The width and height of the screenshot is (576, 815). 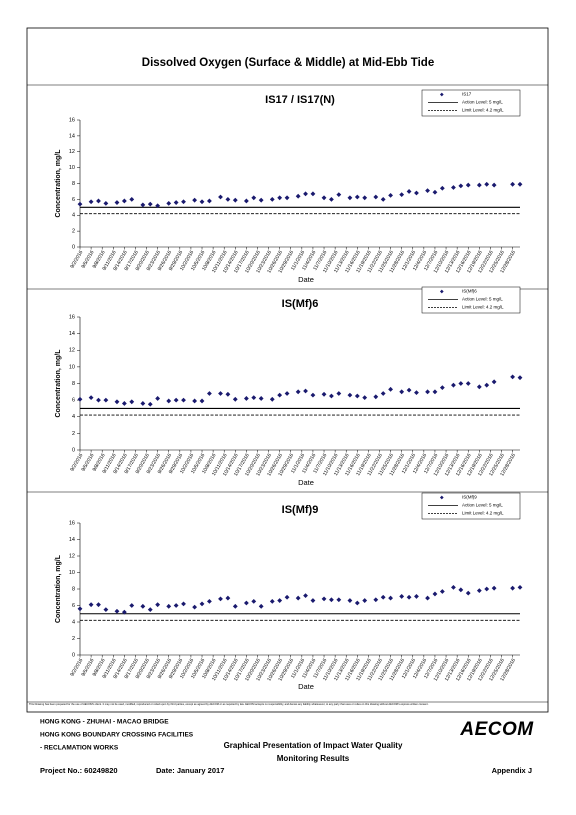 What do you see at coordinates (117, 735) in the screenshot?
I see `project-line: HONG KONG BOUNDARY CROSSING FACILITIES` at bounding box center [117, 735].